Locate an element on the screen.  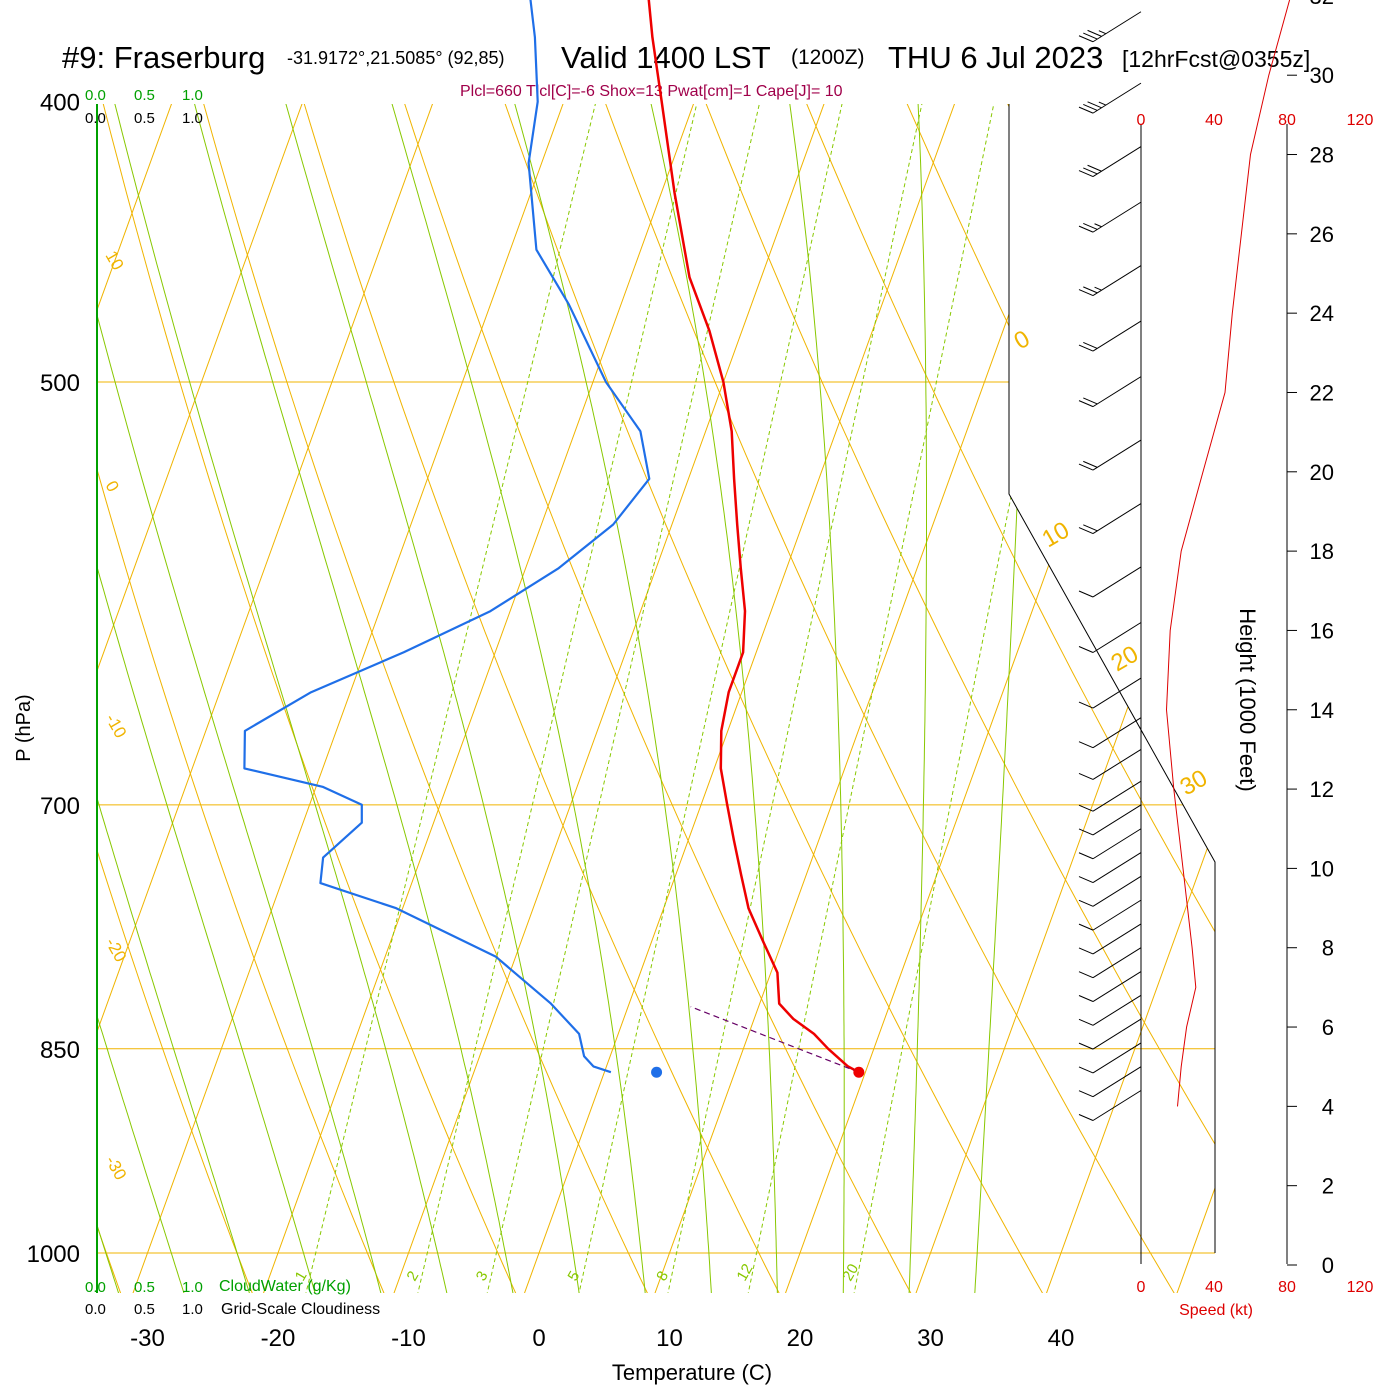
speed-axis-label: Speed (kt) is located at coordinates (1216, 1310).